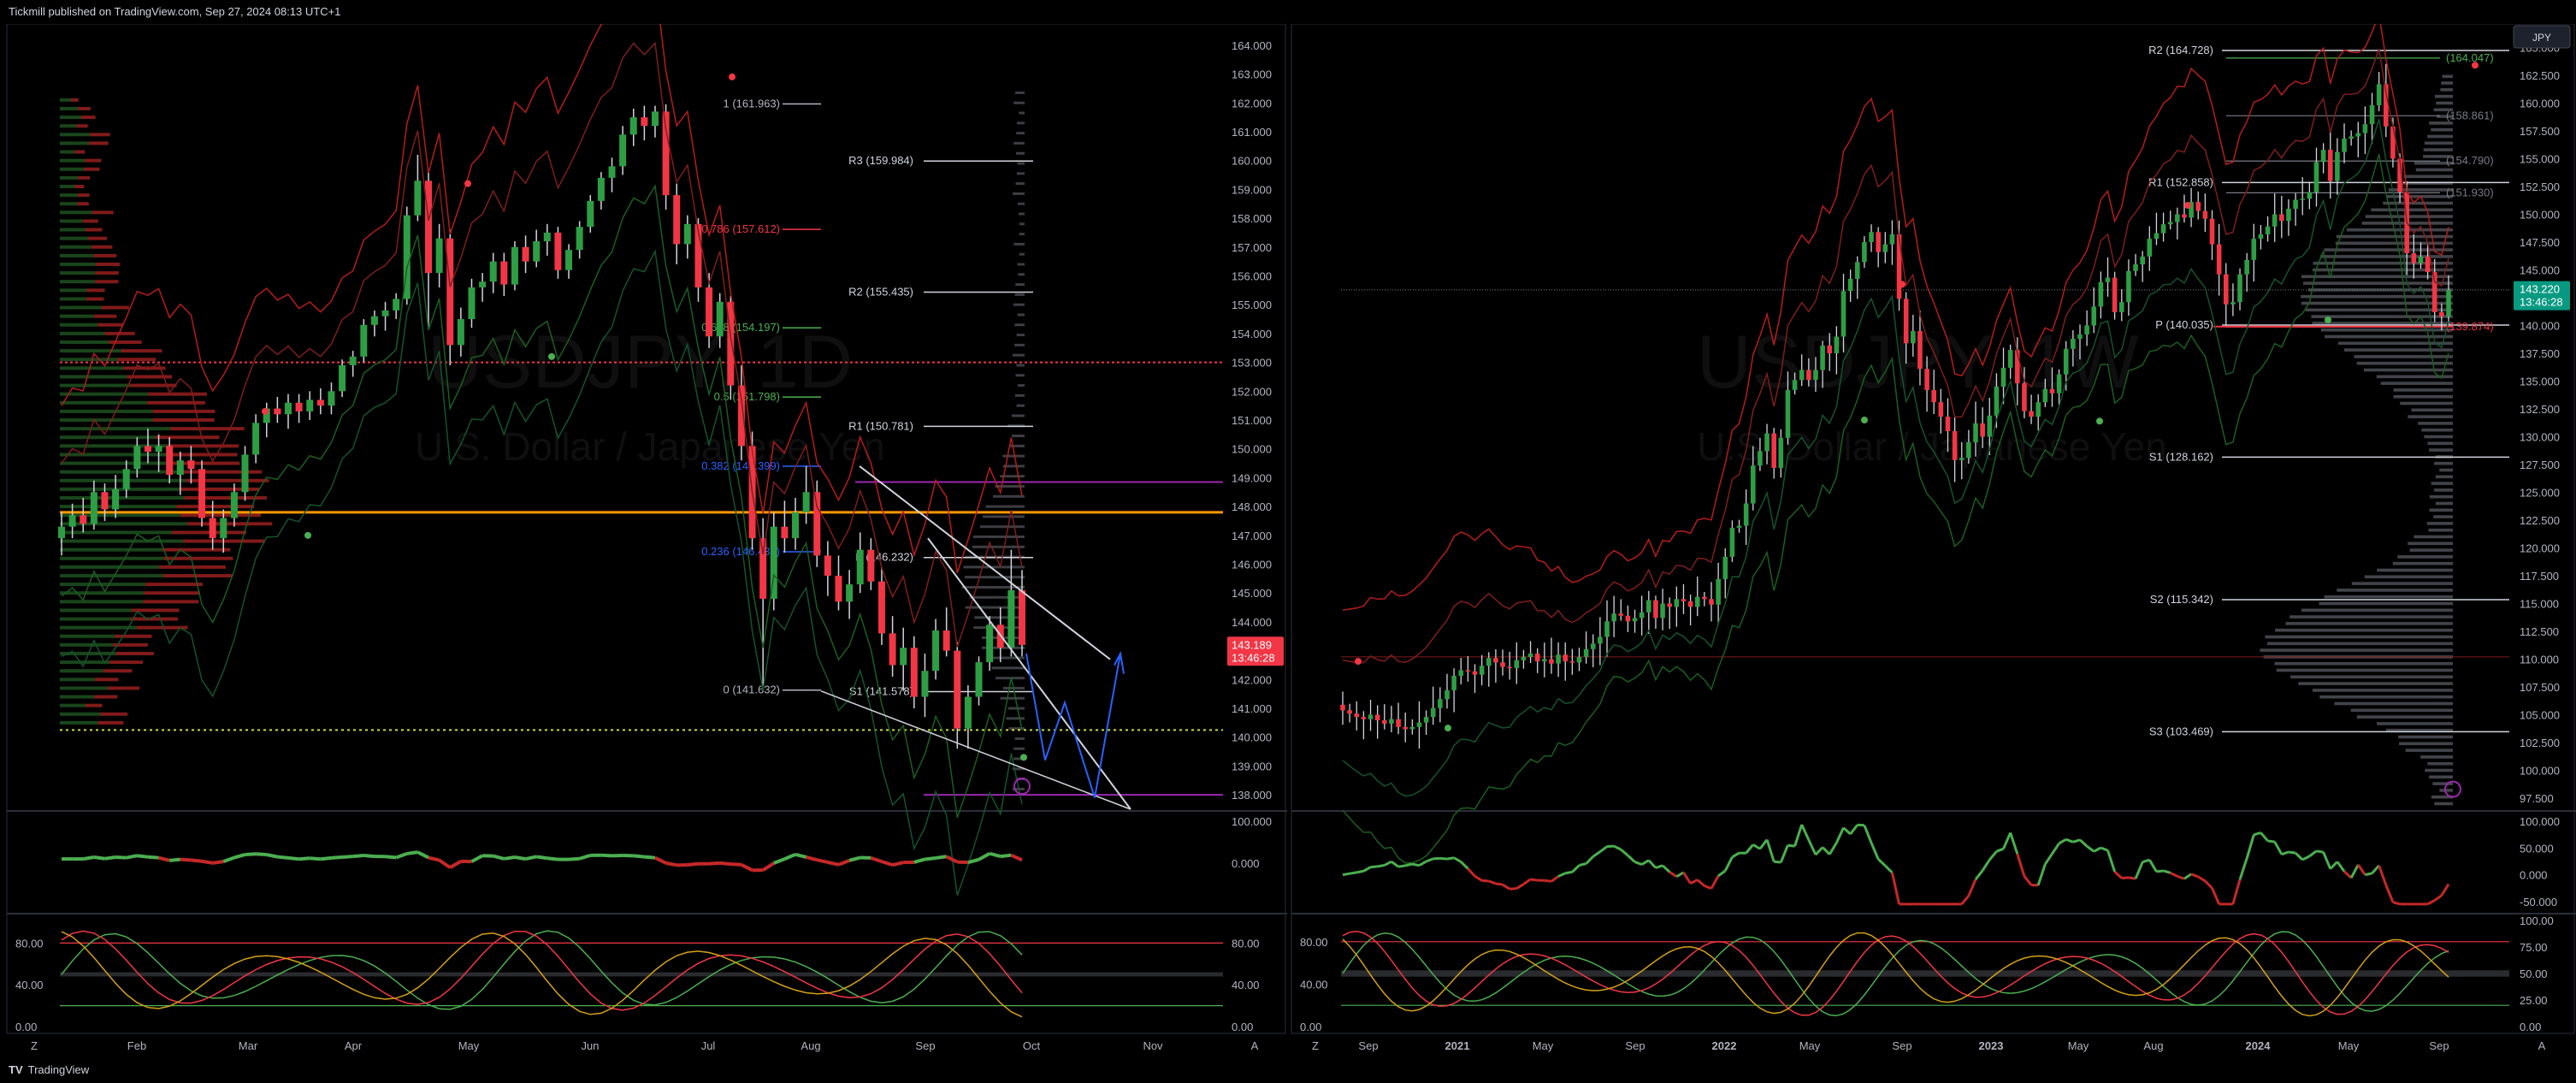 This screenshot has height=1083, width=2576. What do you see at coordinates (26, 1027) in the screenshot?
I see `osc2-tick-left: 0.00` at bounding box center [26, 1027].